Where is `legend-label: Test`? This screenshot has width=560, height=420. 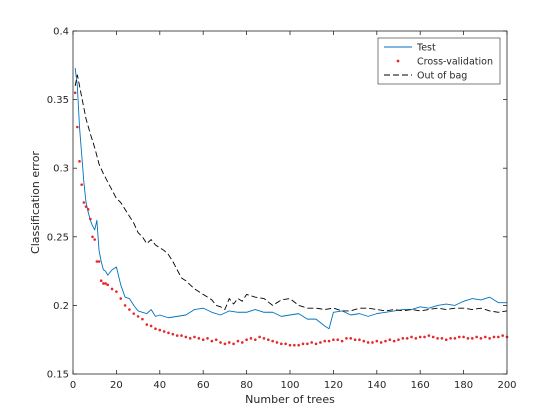
legend-label: Test is located at coordinates (426, 48).